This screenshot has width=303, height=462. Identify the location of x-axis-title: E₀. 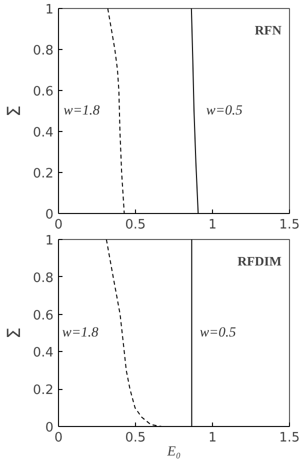
(173, 452).